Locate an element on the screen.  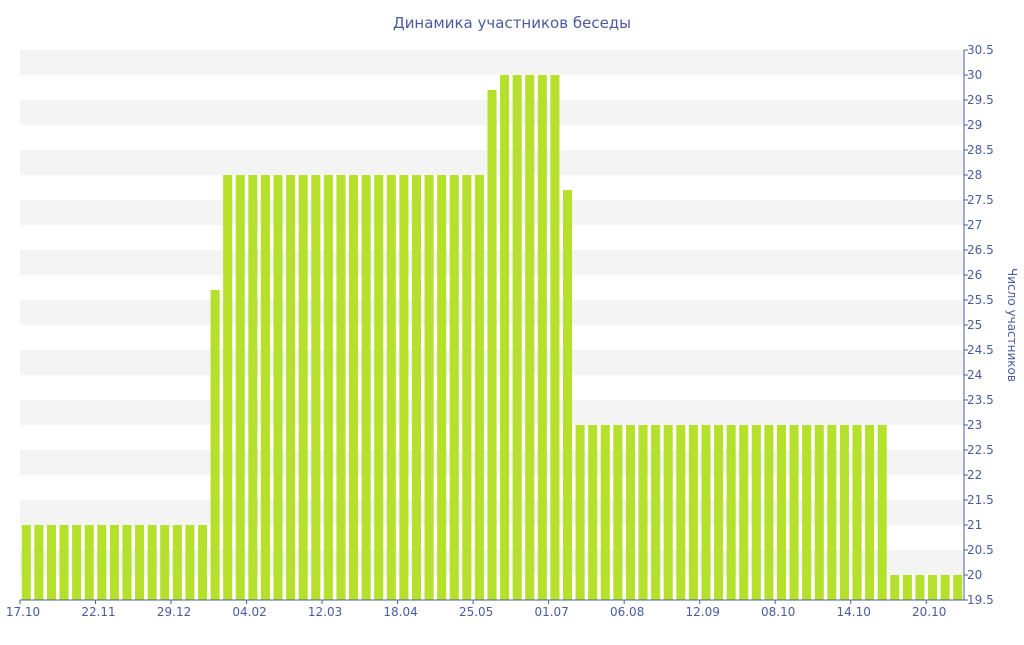
y-tick-label: 20.5 is located at coordinates (980, 550).